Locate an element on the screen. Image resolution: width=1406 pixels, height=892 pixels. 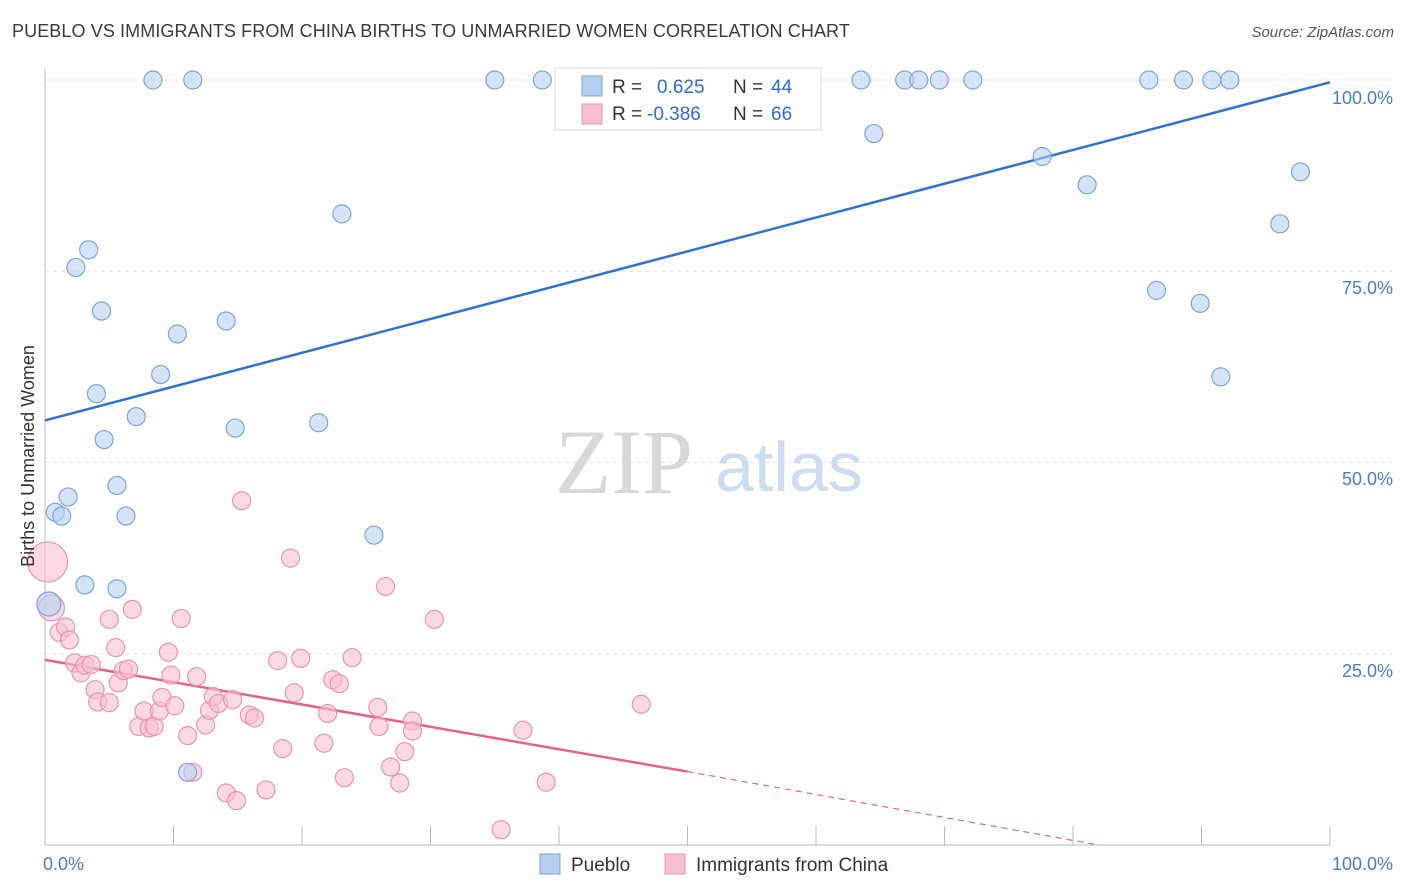
legend-n-value-pueblo: 44 is located at coordinates (782, 87).